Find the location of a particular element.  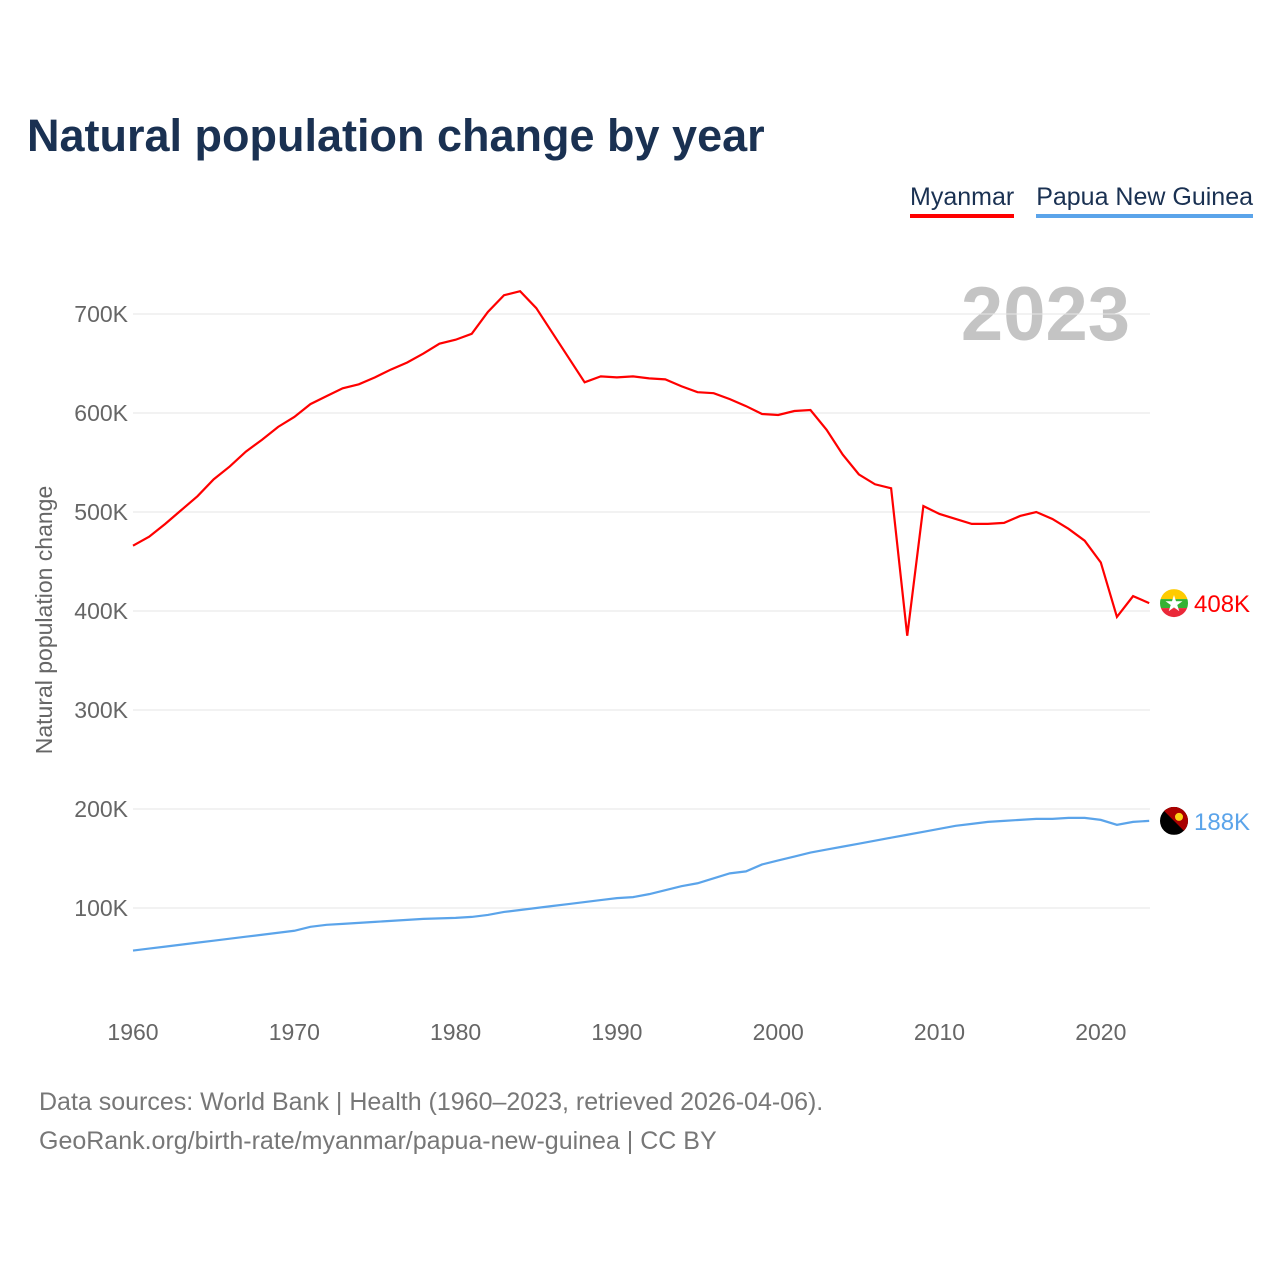

y-tick-label: 500K is located at coordinates (101, 512).